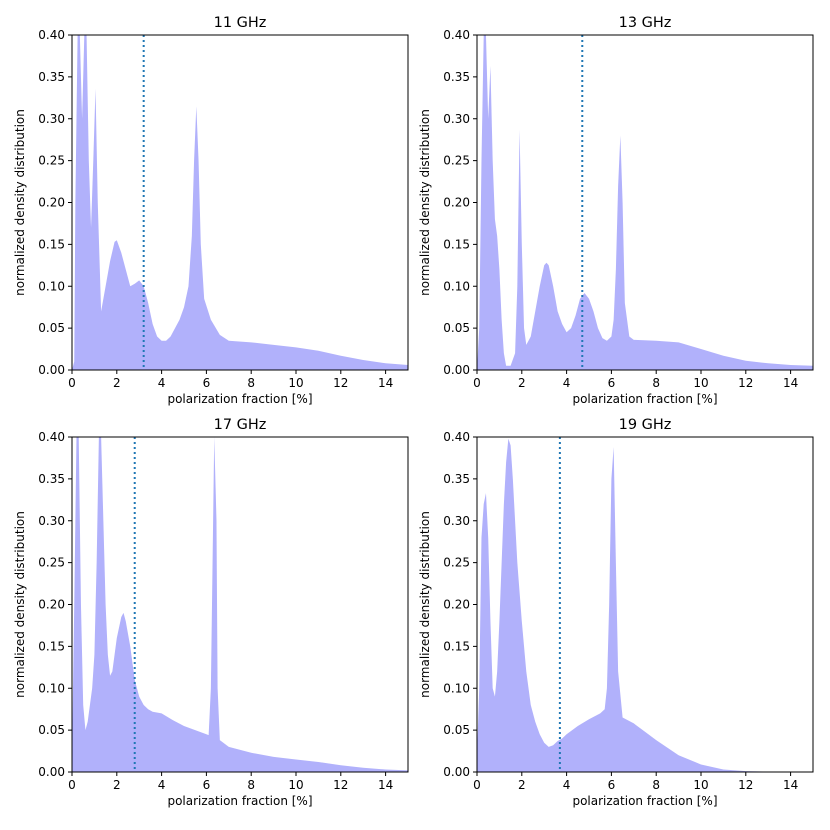  What do you see at coordinates (240, 425) in the screenshot?
I see `chart-title: 17 GHz` at bounding box center [240, 425].